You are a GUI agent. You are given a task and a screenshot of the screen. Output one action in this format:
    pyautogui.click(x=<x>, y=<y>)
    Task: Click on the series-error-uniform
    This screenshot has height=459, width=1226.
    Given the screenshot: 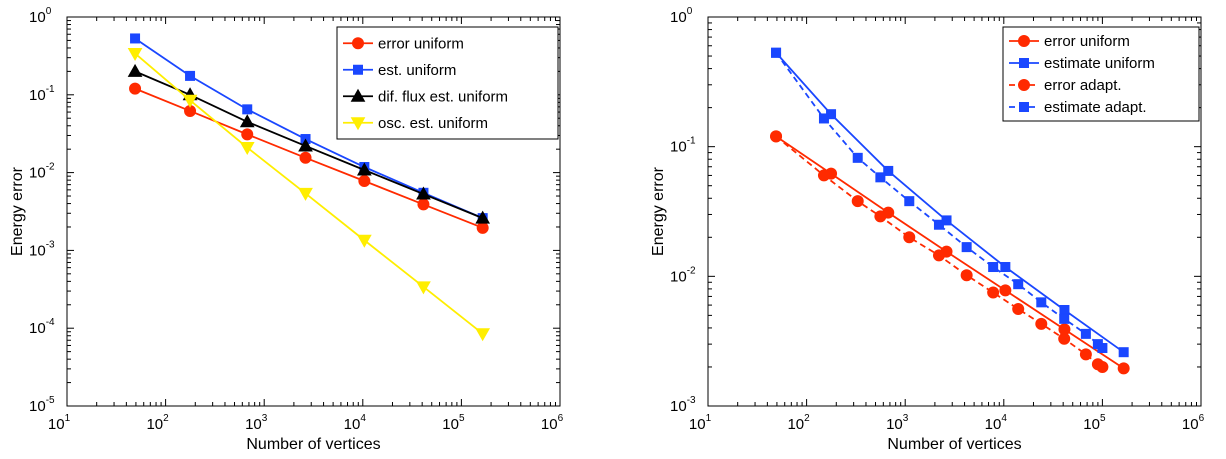 What is the action you would take?
    pyautogui.click(x=309, y=158)
    